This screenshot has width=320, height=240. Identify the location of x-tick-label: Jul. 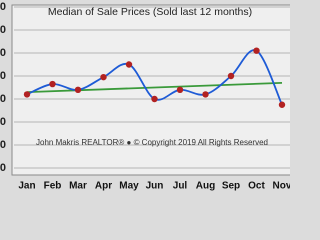
(180, 186).